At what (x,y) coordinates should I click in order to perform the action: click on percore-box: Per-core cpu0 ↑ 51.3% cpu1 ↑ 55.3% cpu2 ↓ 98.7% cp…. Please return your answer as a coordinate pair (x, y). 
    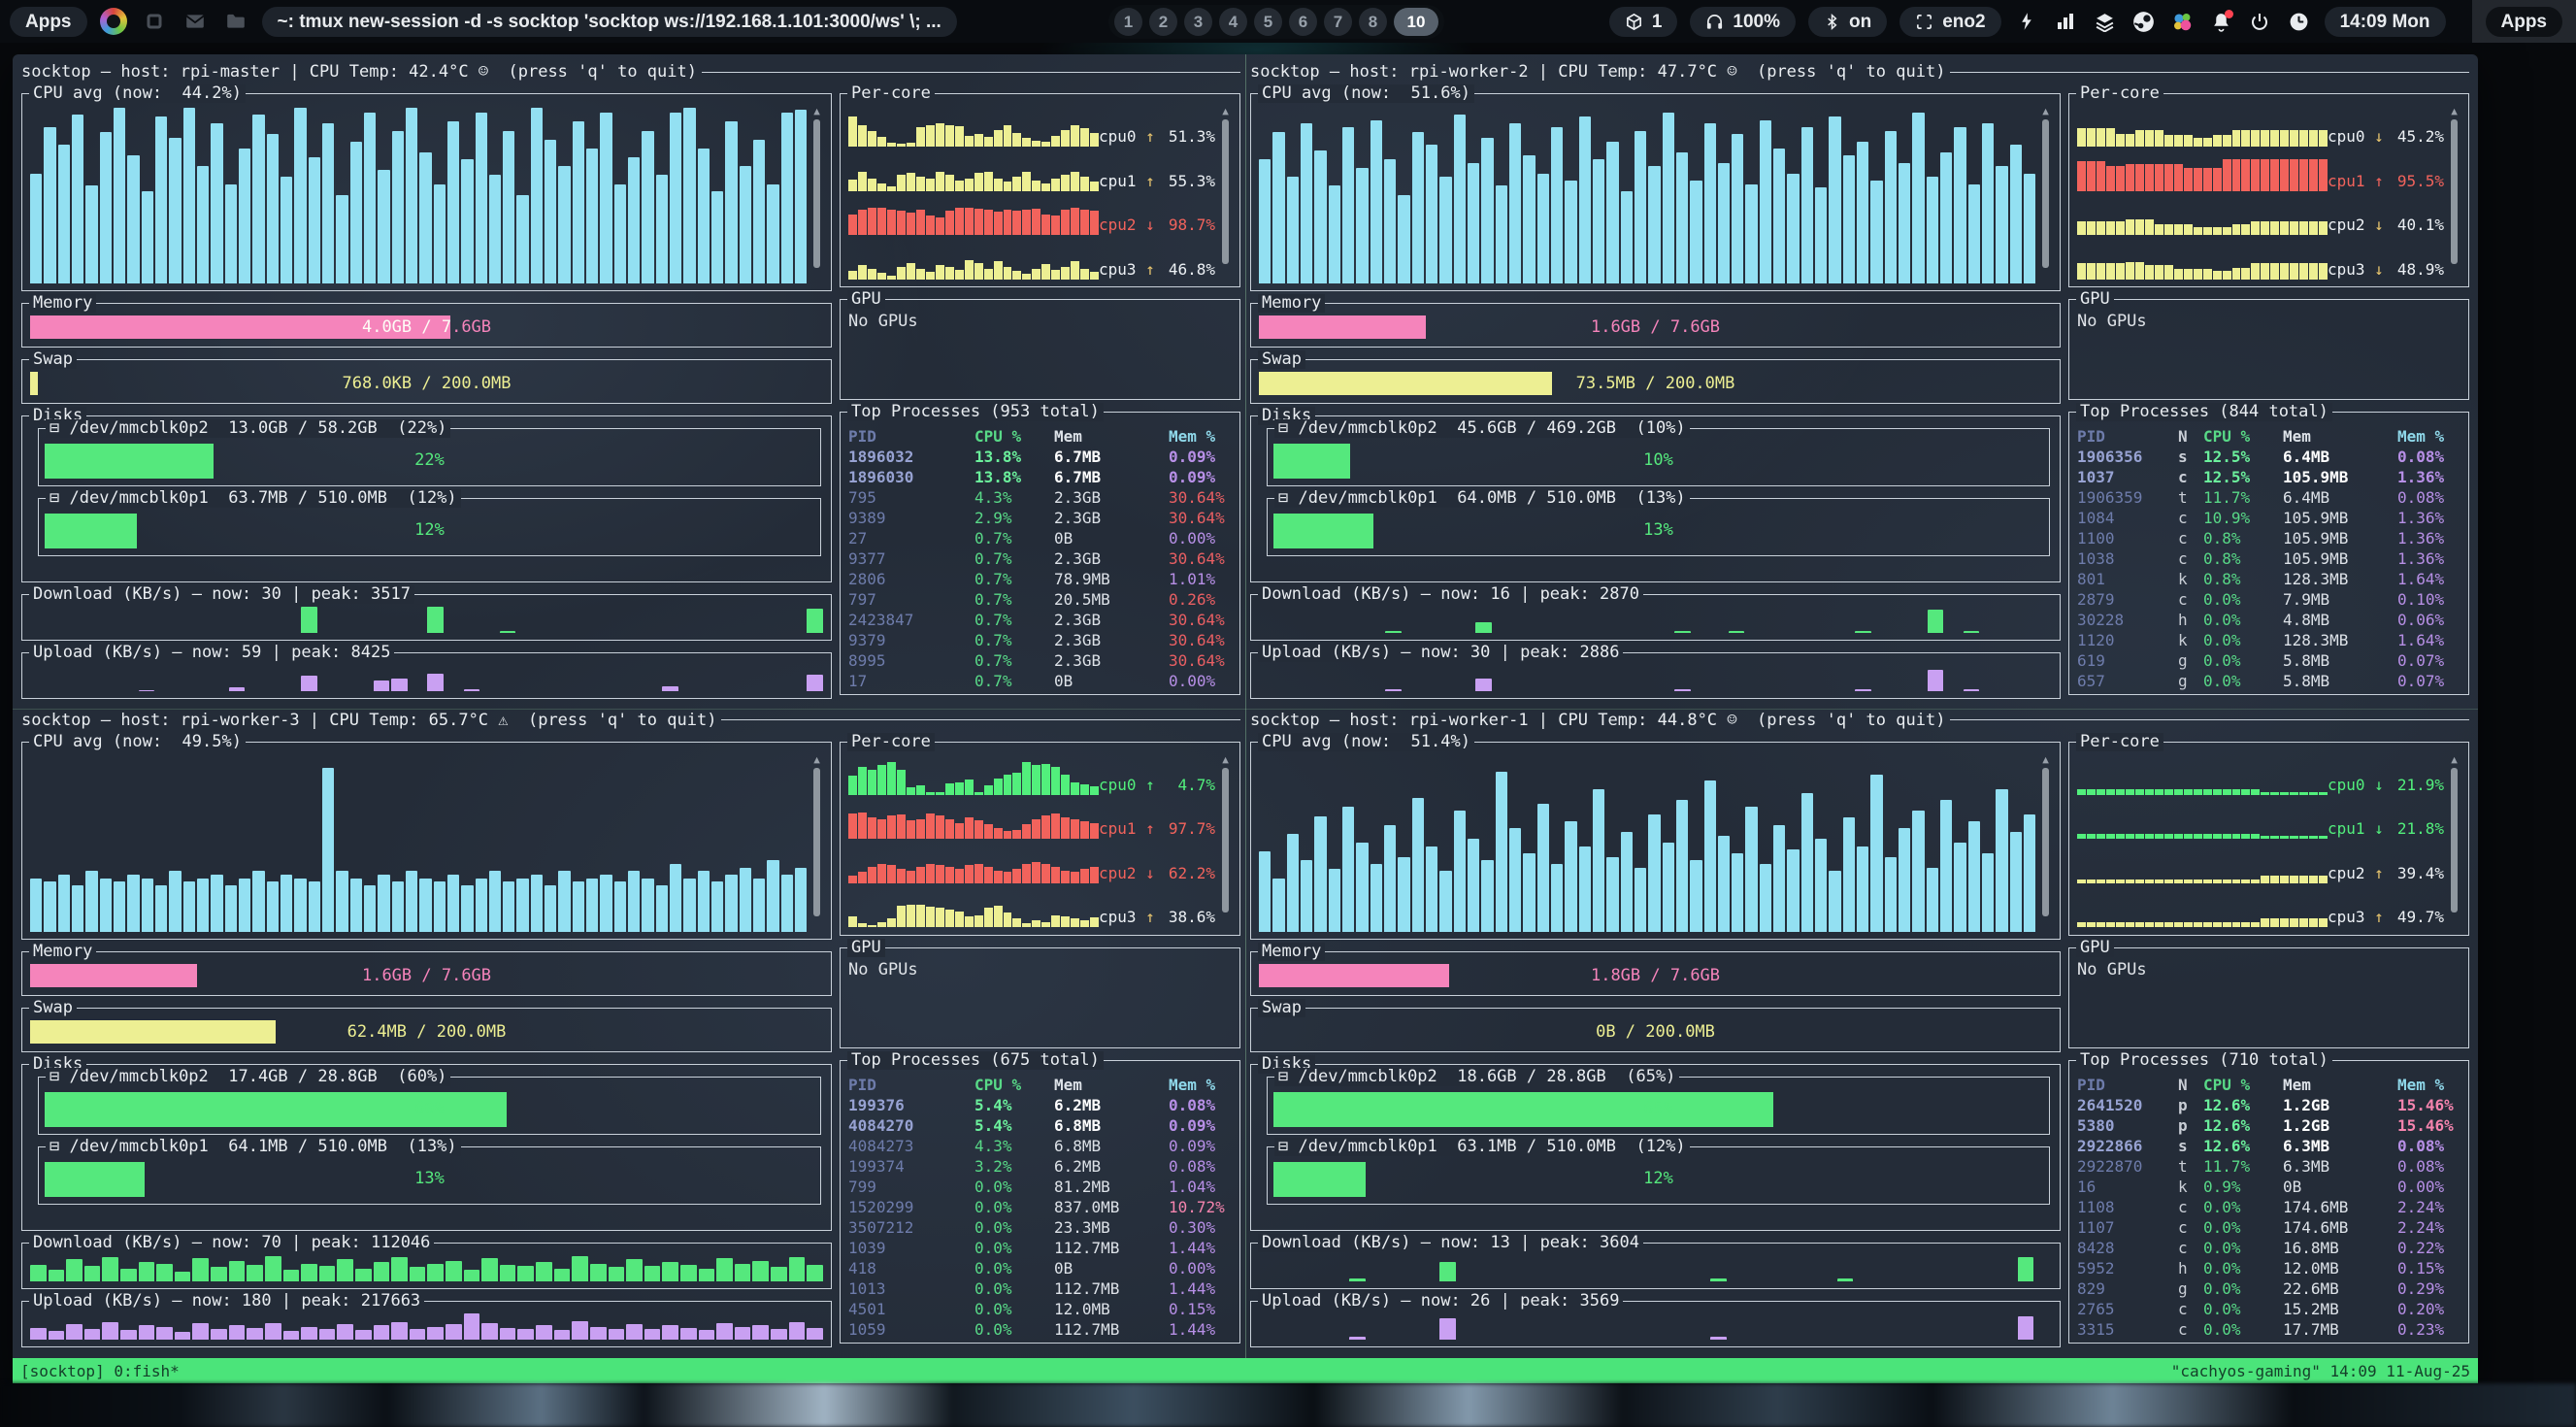
    Looking at the image, I should click on (1040, 185).